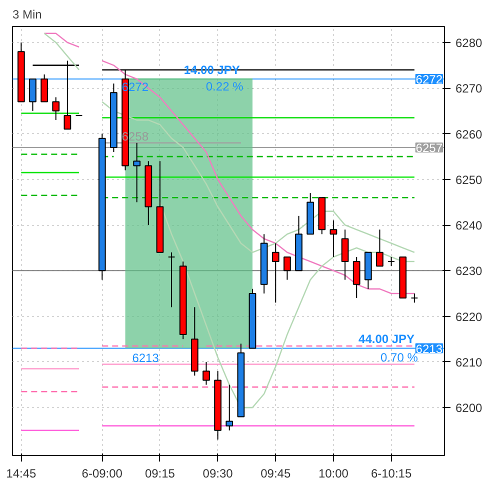 This screenshot has width=485, height=483. What do you see at coordinates (21, 473) in the screenshot?
I see `x-tick-label: 14:45` at bounding box center [21, 473].